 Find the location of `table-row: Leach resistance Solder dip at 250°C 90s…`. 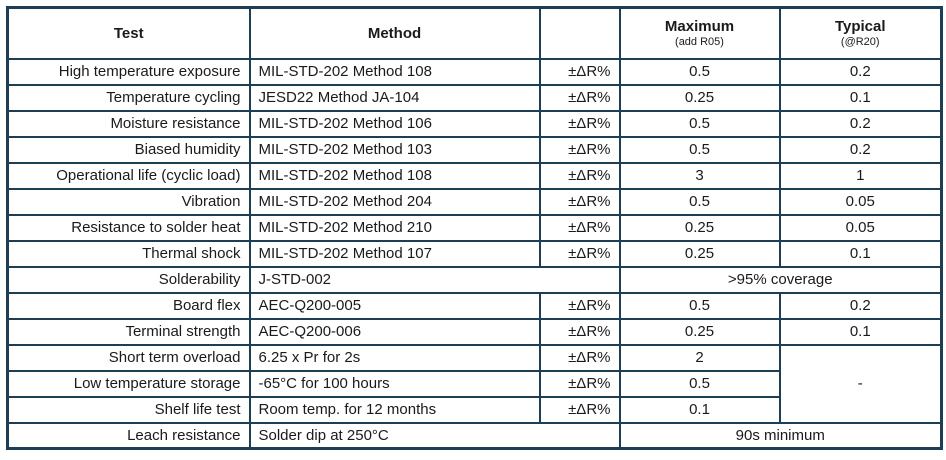

table-row: Leach resistance Solder dip at 250°C 90s… is located at coordinates (474, 435).